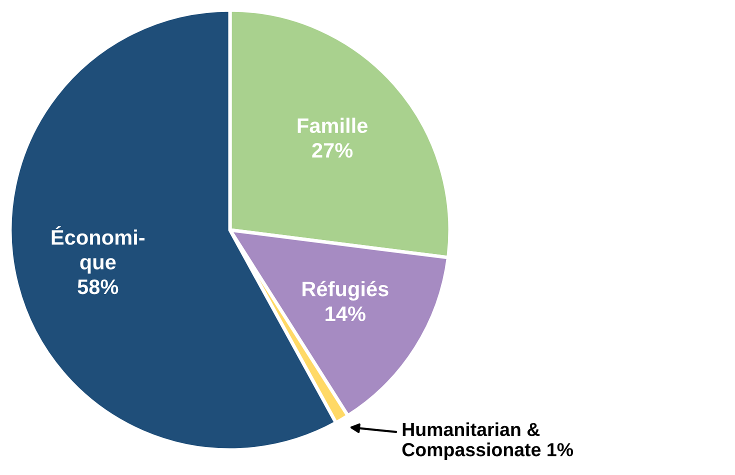  What do you see at coordinates (98, 250) in the screenshot?
I see `slice-label: Économi- que` at bounding box center [98, 250].